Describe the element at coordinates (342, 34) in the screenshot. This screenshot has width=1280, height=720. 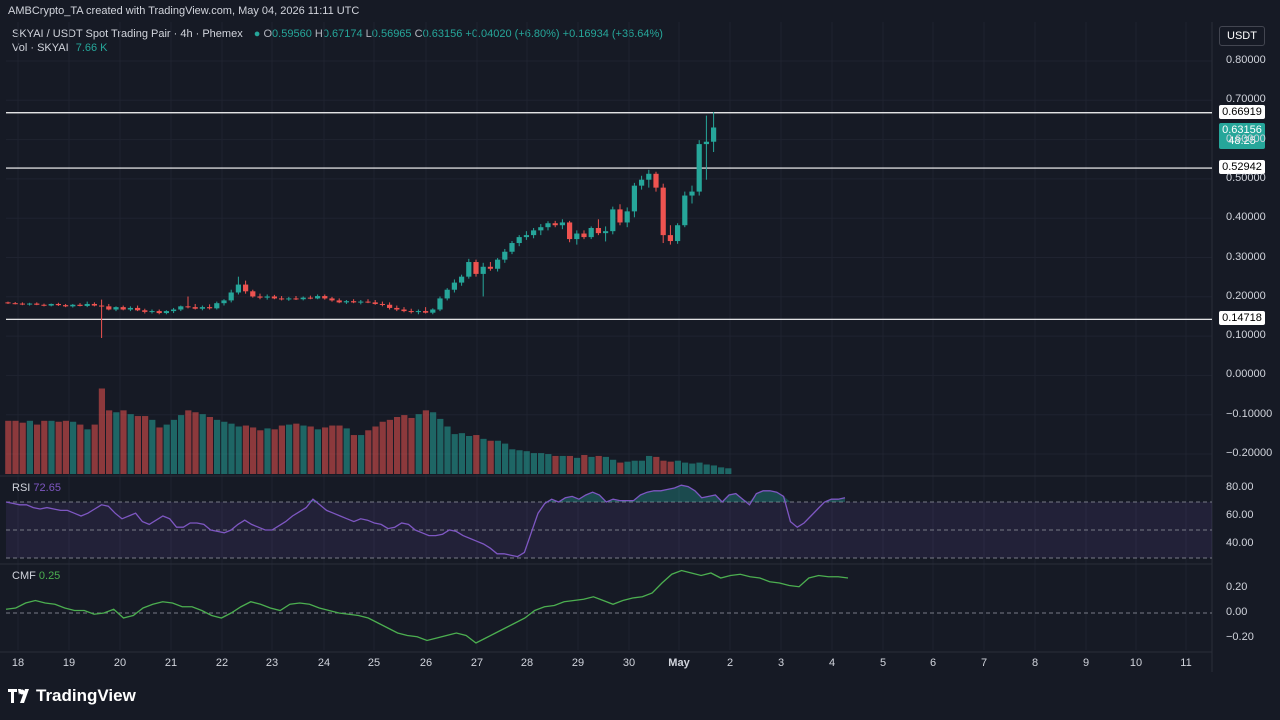
I see `h-value: 0.67174` at that location.